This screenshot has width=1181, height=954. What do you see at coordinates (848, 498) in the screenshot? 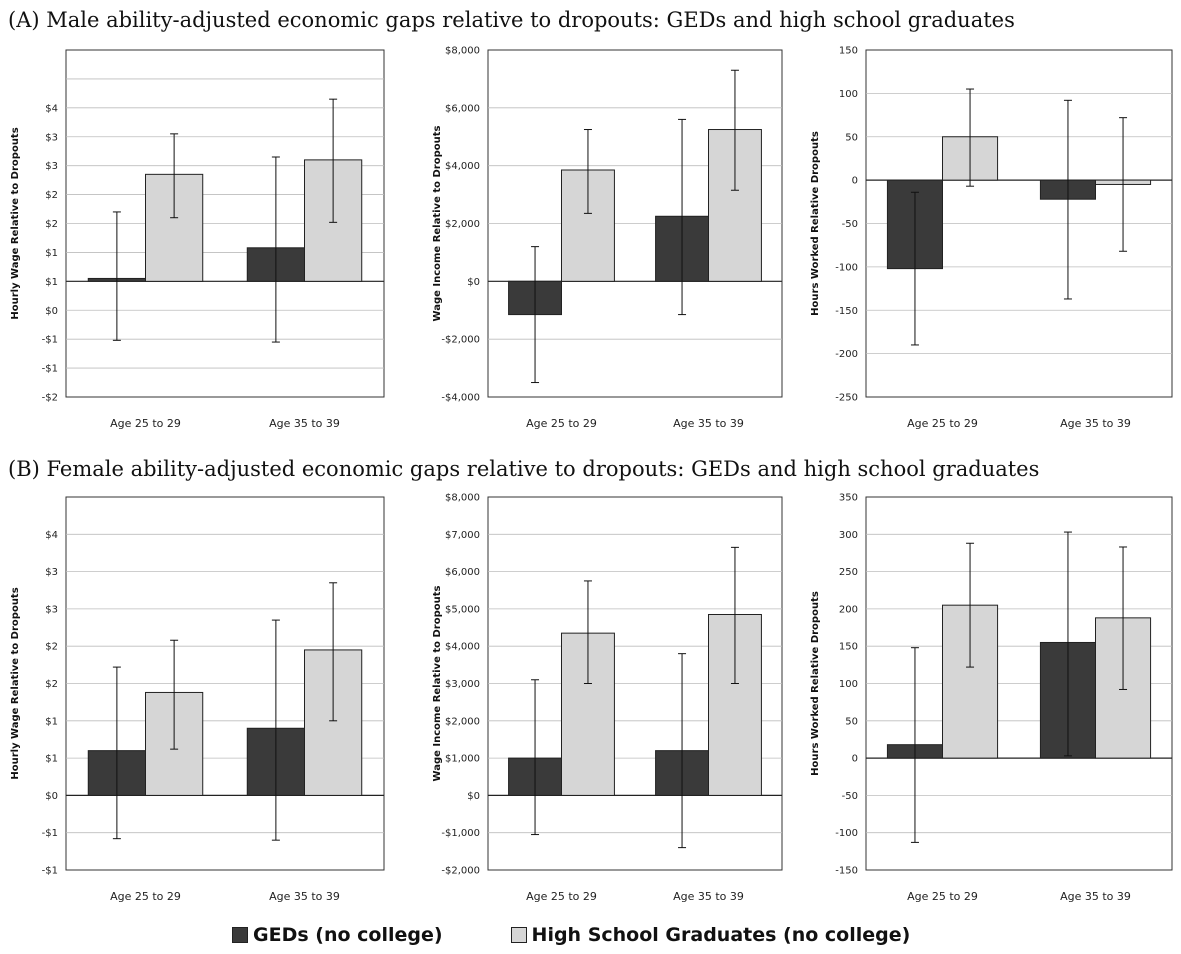
I see `y-tick-label: 350` at bounding box center [848, 498].